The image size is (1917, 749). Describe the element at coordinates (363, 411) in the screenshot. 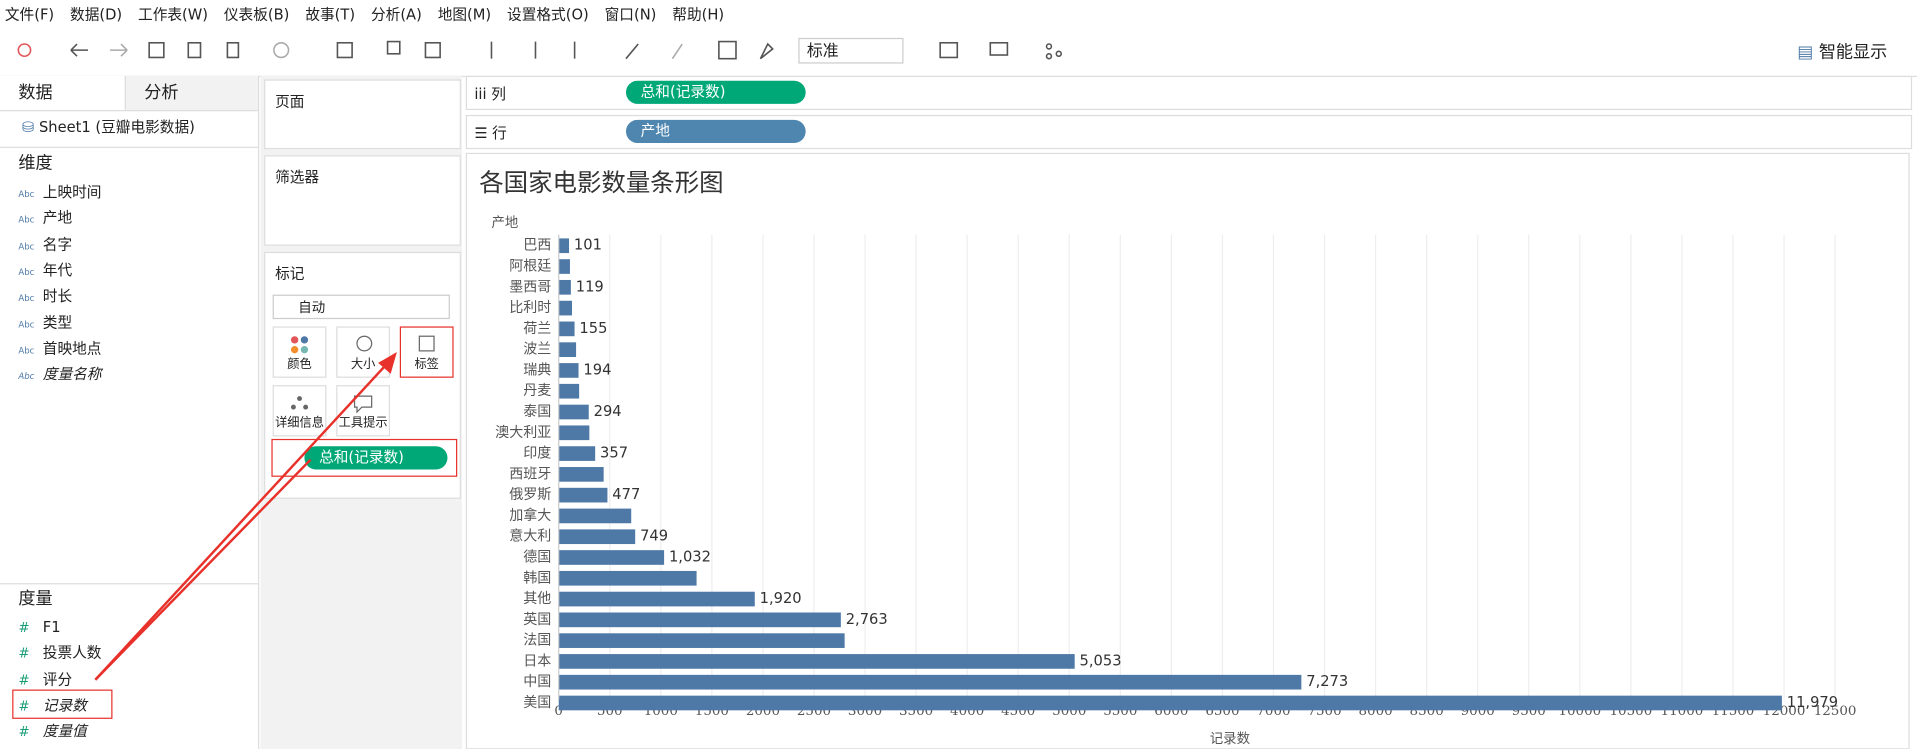

I see `tooltip-button: 工具提示` at that location.